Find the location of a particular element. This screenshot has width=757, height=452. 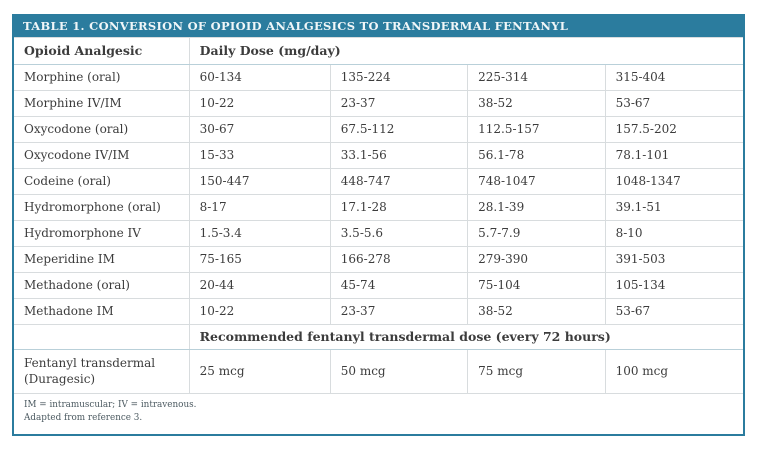

drug-cell: Morphine (oral) is located at coordinates (101, 77).